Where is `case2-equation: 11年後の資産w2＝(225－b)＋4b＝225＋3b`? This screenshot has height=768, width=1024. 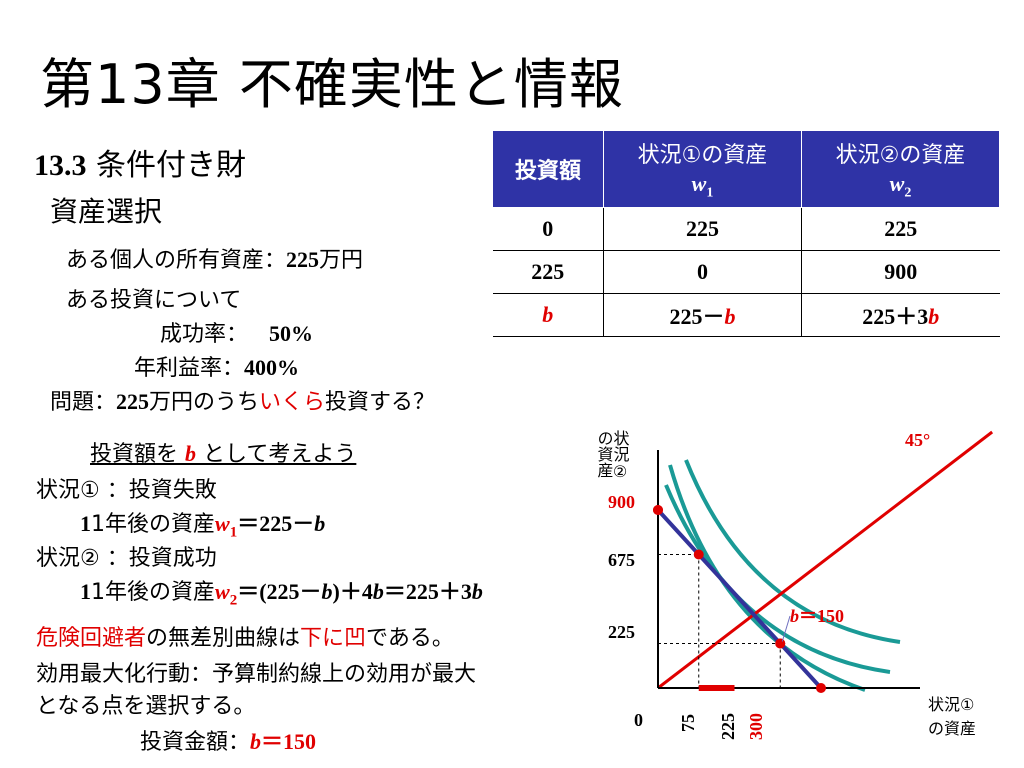 case2-equation: 11年後の資産w2＝(225－b)＋4b＝225＋3b is located at coordinates (281, 594).